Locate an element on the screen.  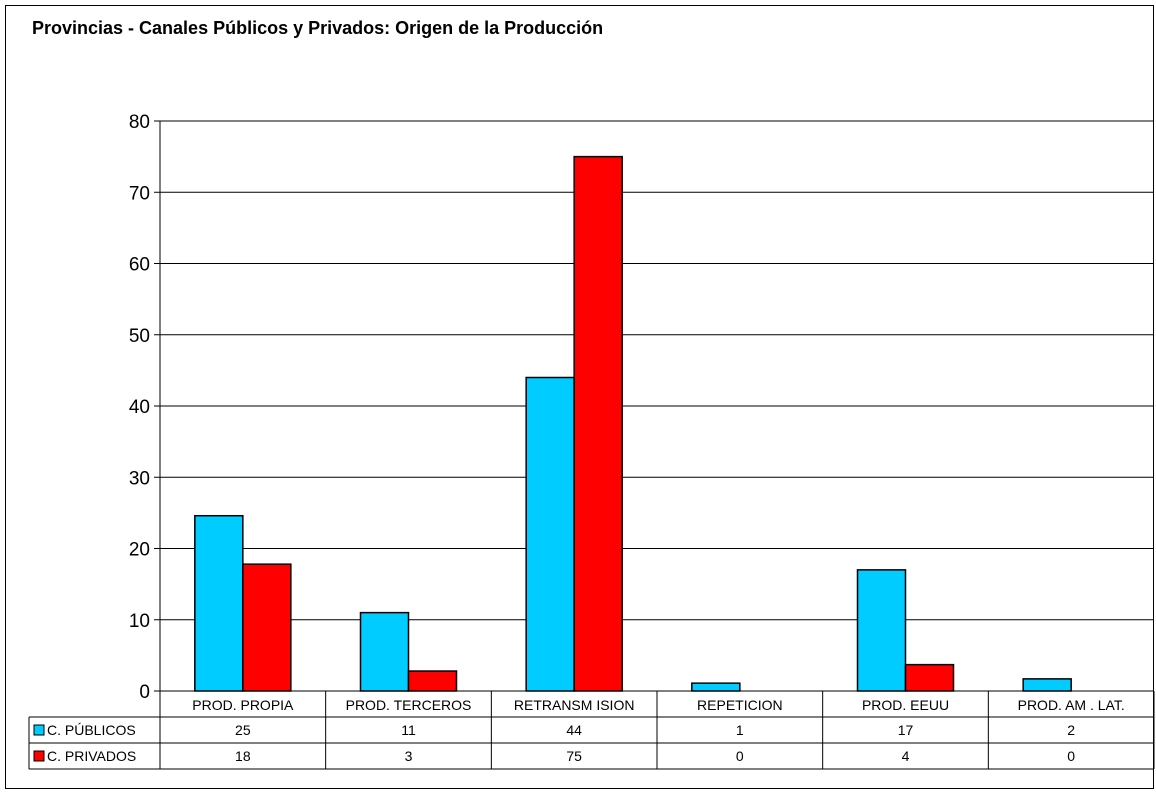
y-tick-label: 40 is located at coordinates (139, 407).